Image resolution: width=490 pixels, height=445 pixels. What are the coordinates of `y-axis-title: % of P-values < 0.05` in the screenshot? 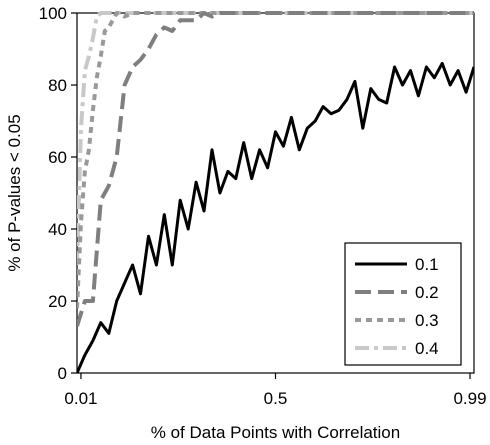 It's located at (14, 192).